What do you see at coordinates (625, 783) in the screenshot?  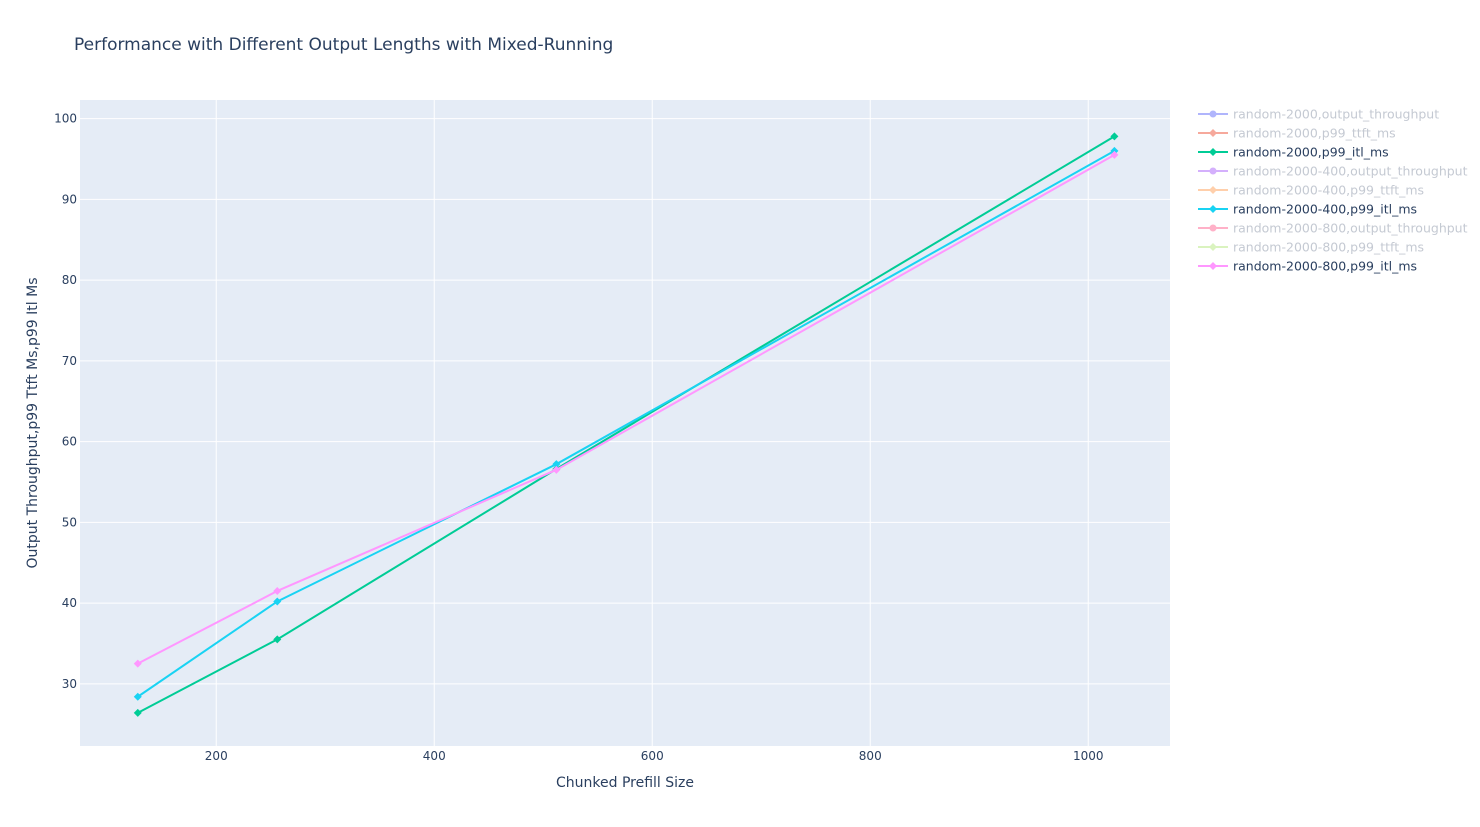 I see `x-axis-title: Chunked Prefill Size` at bounding box center [625, 783].